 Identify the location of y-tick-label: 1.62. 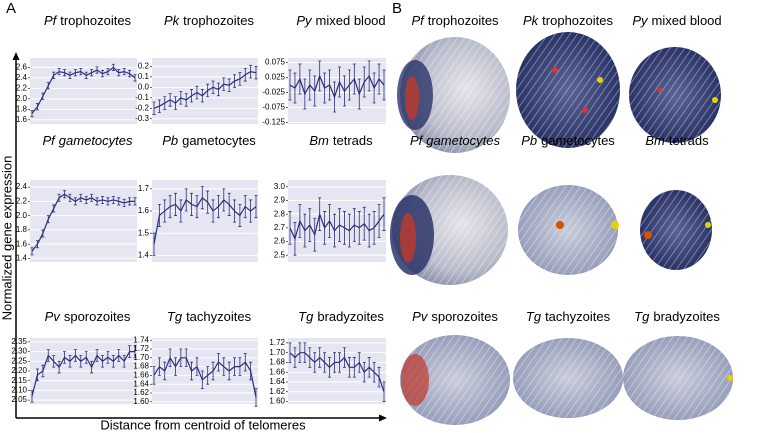
(277, 391).